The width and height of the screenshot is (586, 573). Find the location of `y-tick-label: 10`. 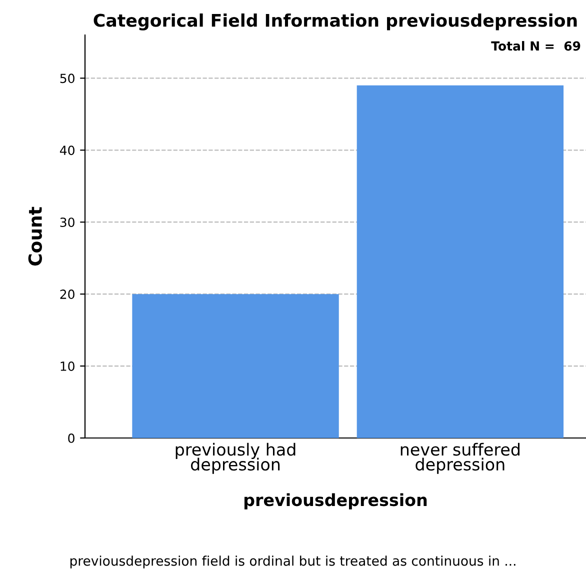

y-tick-label: 10 is located at coordinates (67, 366).